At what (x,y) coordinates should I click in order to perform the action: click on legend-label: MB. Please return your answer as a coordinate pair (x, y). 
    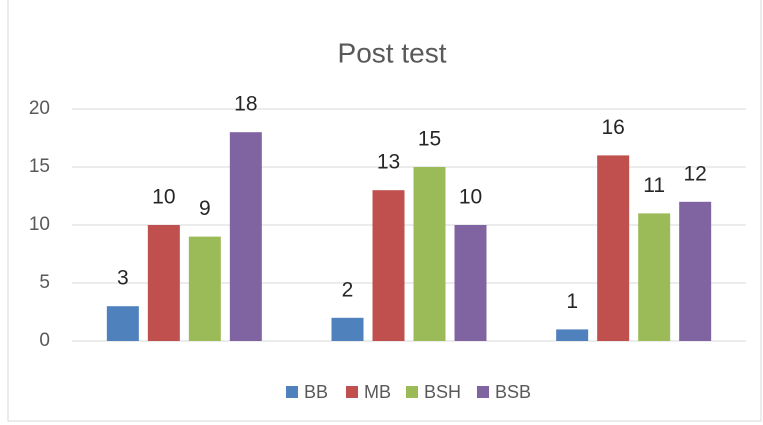
    Looking at the image, I should click on (377, 392).